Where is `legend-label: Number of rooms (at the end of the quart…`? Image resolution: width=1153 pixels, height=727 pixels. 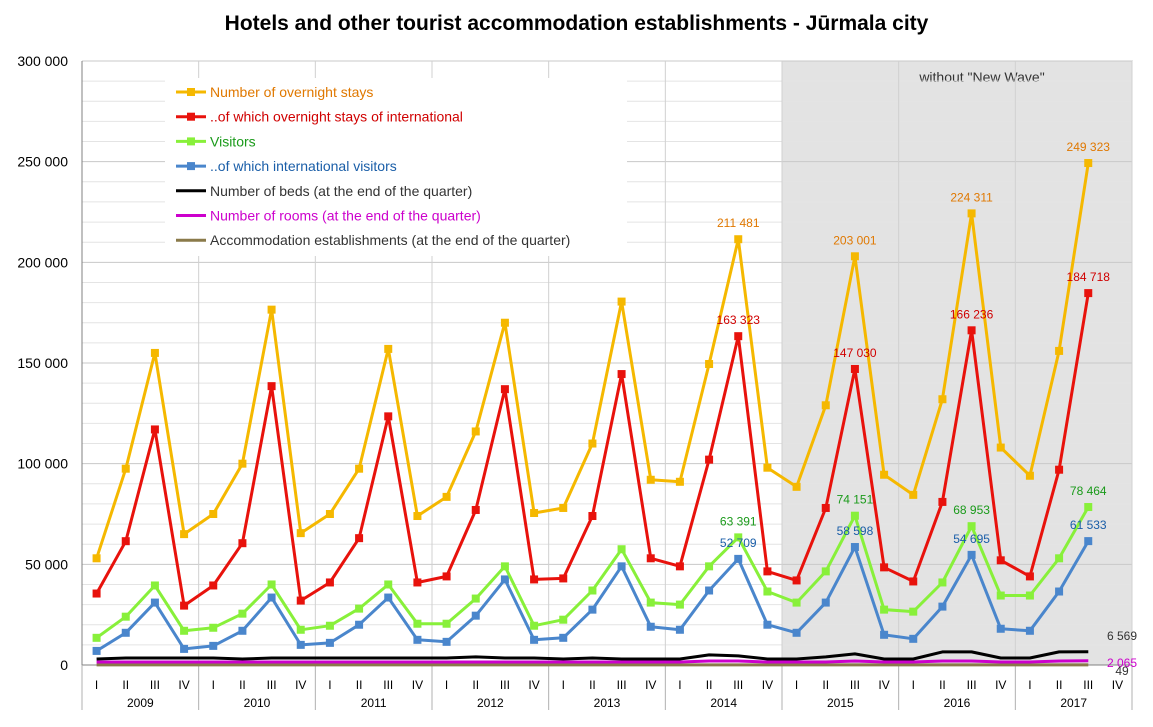 legend-label: Number of rooms (at the end of the quart… is located at coordinates (345, 216).